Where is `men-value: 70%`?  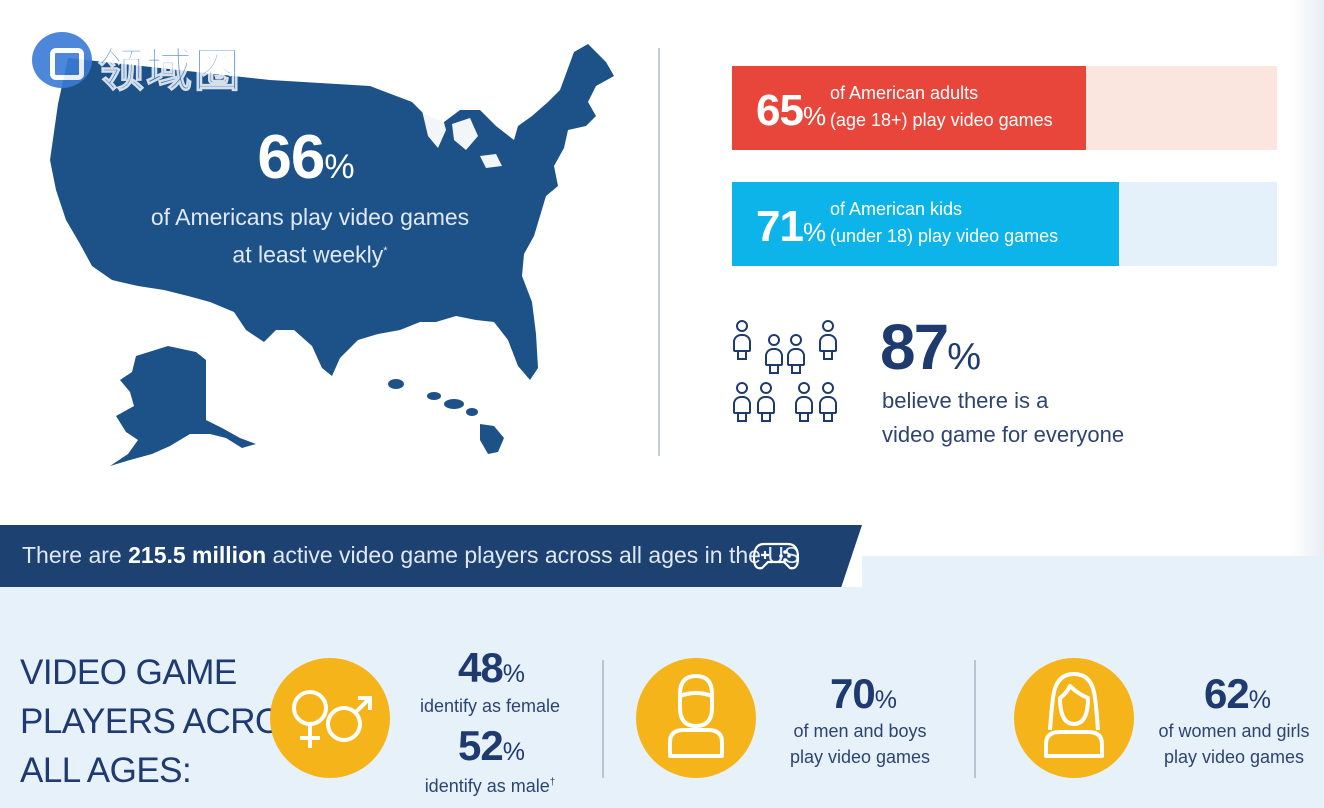
men-value: 70% is located at coordinates (863, 694).